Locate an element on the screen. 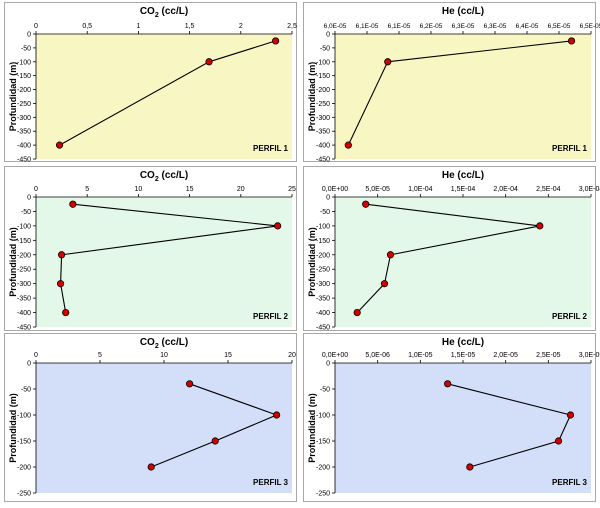 Image resolution: width=600 pixels, height=508 pixels. x-tick-label: 5,0E-06 is located at coordinates (377, 355).